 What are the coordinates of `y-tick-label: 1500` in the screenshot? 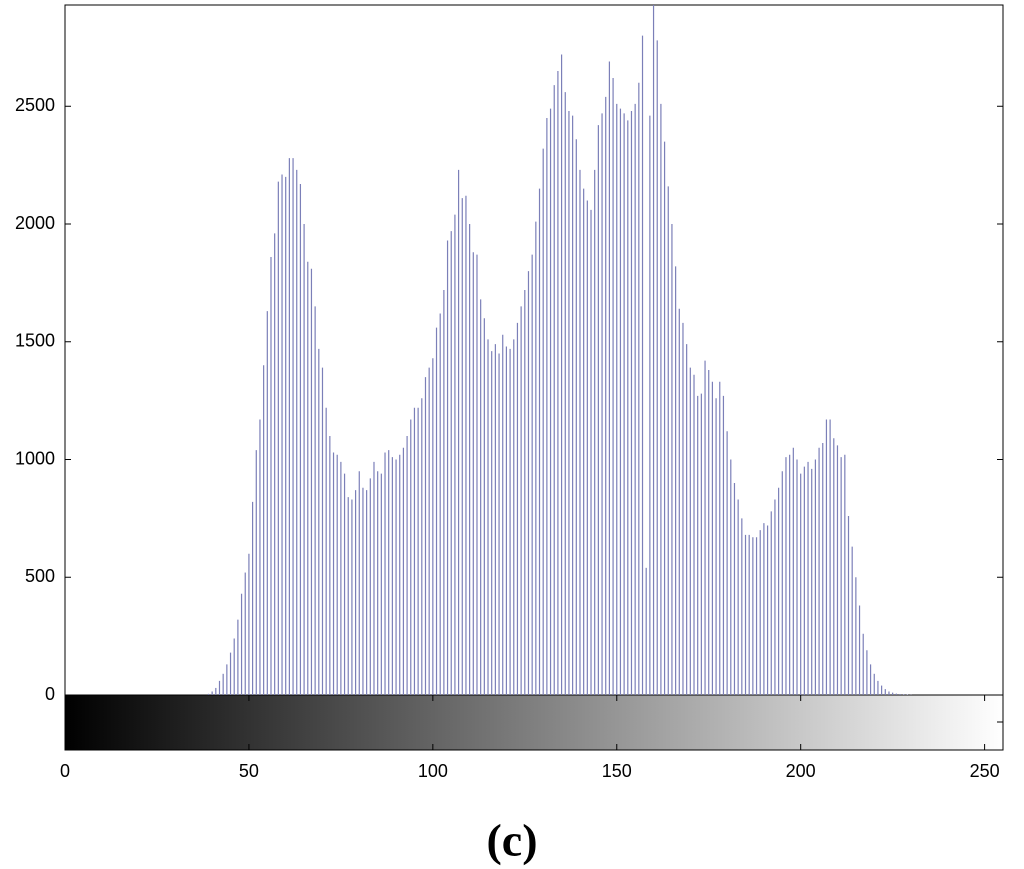 It's located at (35, 341).